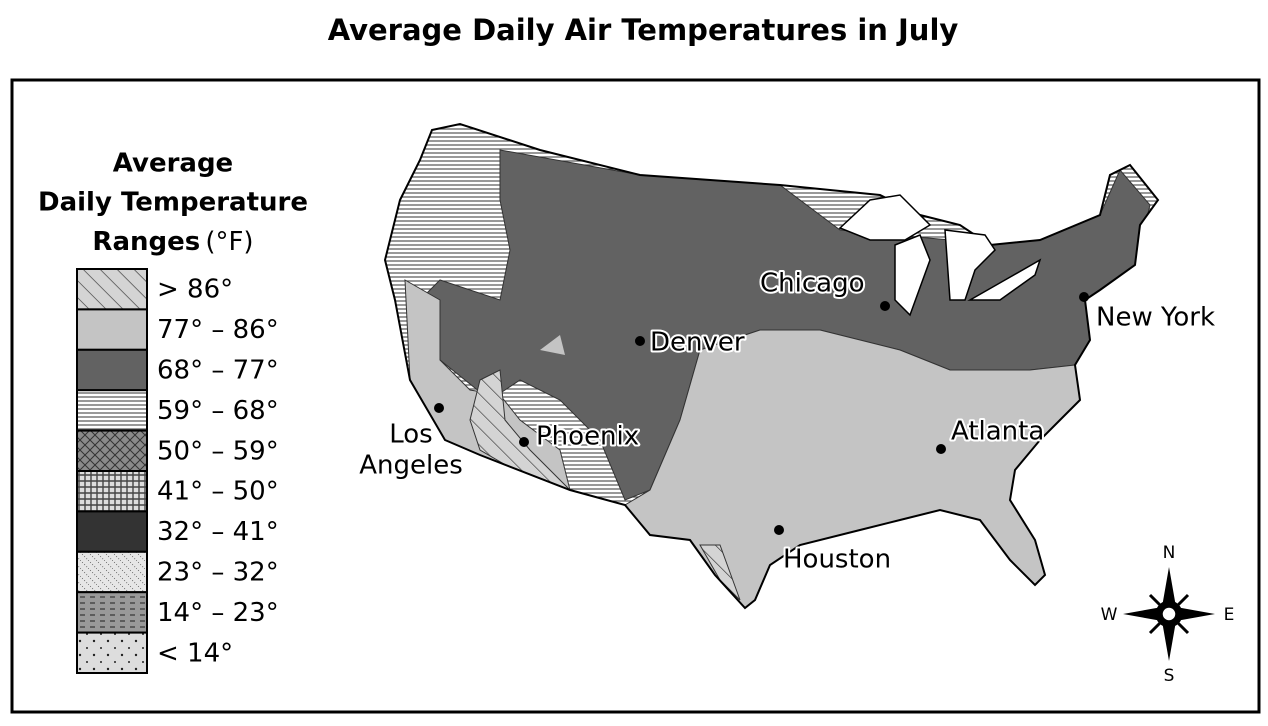 The width and height of the screenshot is (1268, 726). What do you see at coordinates (997, 432) in the screenshot?
I see `city-label: Atlanta` at bounding box center [997, 432].